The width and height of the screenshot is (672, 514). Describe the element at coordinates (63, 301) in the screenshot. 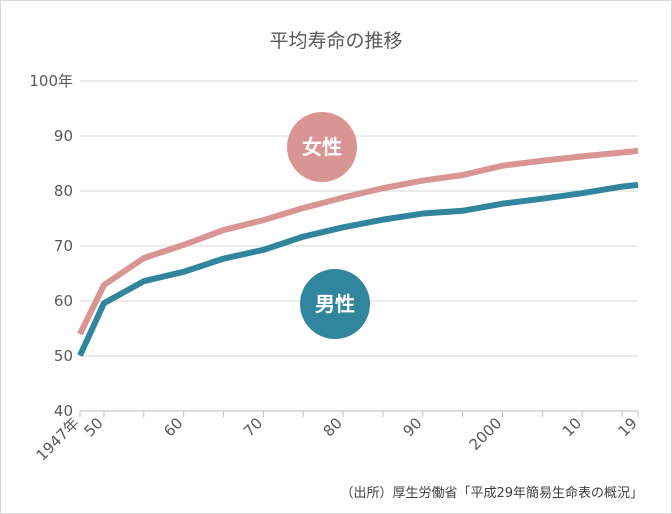

I see `y-tick-label: 60` at that location.